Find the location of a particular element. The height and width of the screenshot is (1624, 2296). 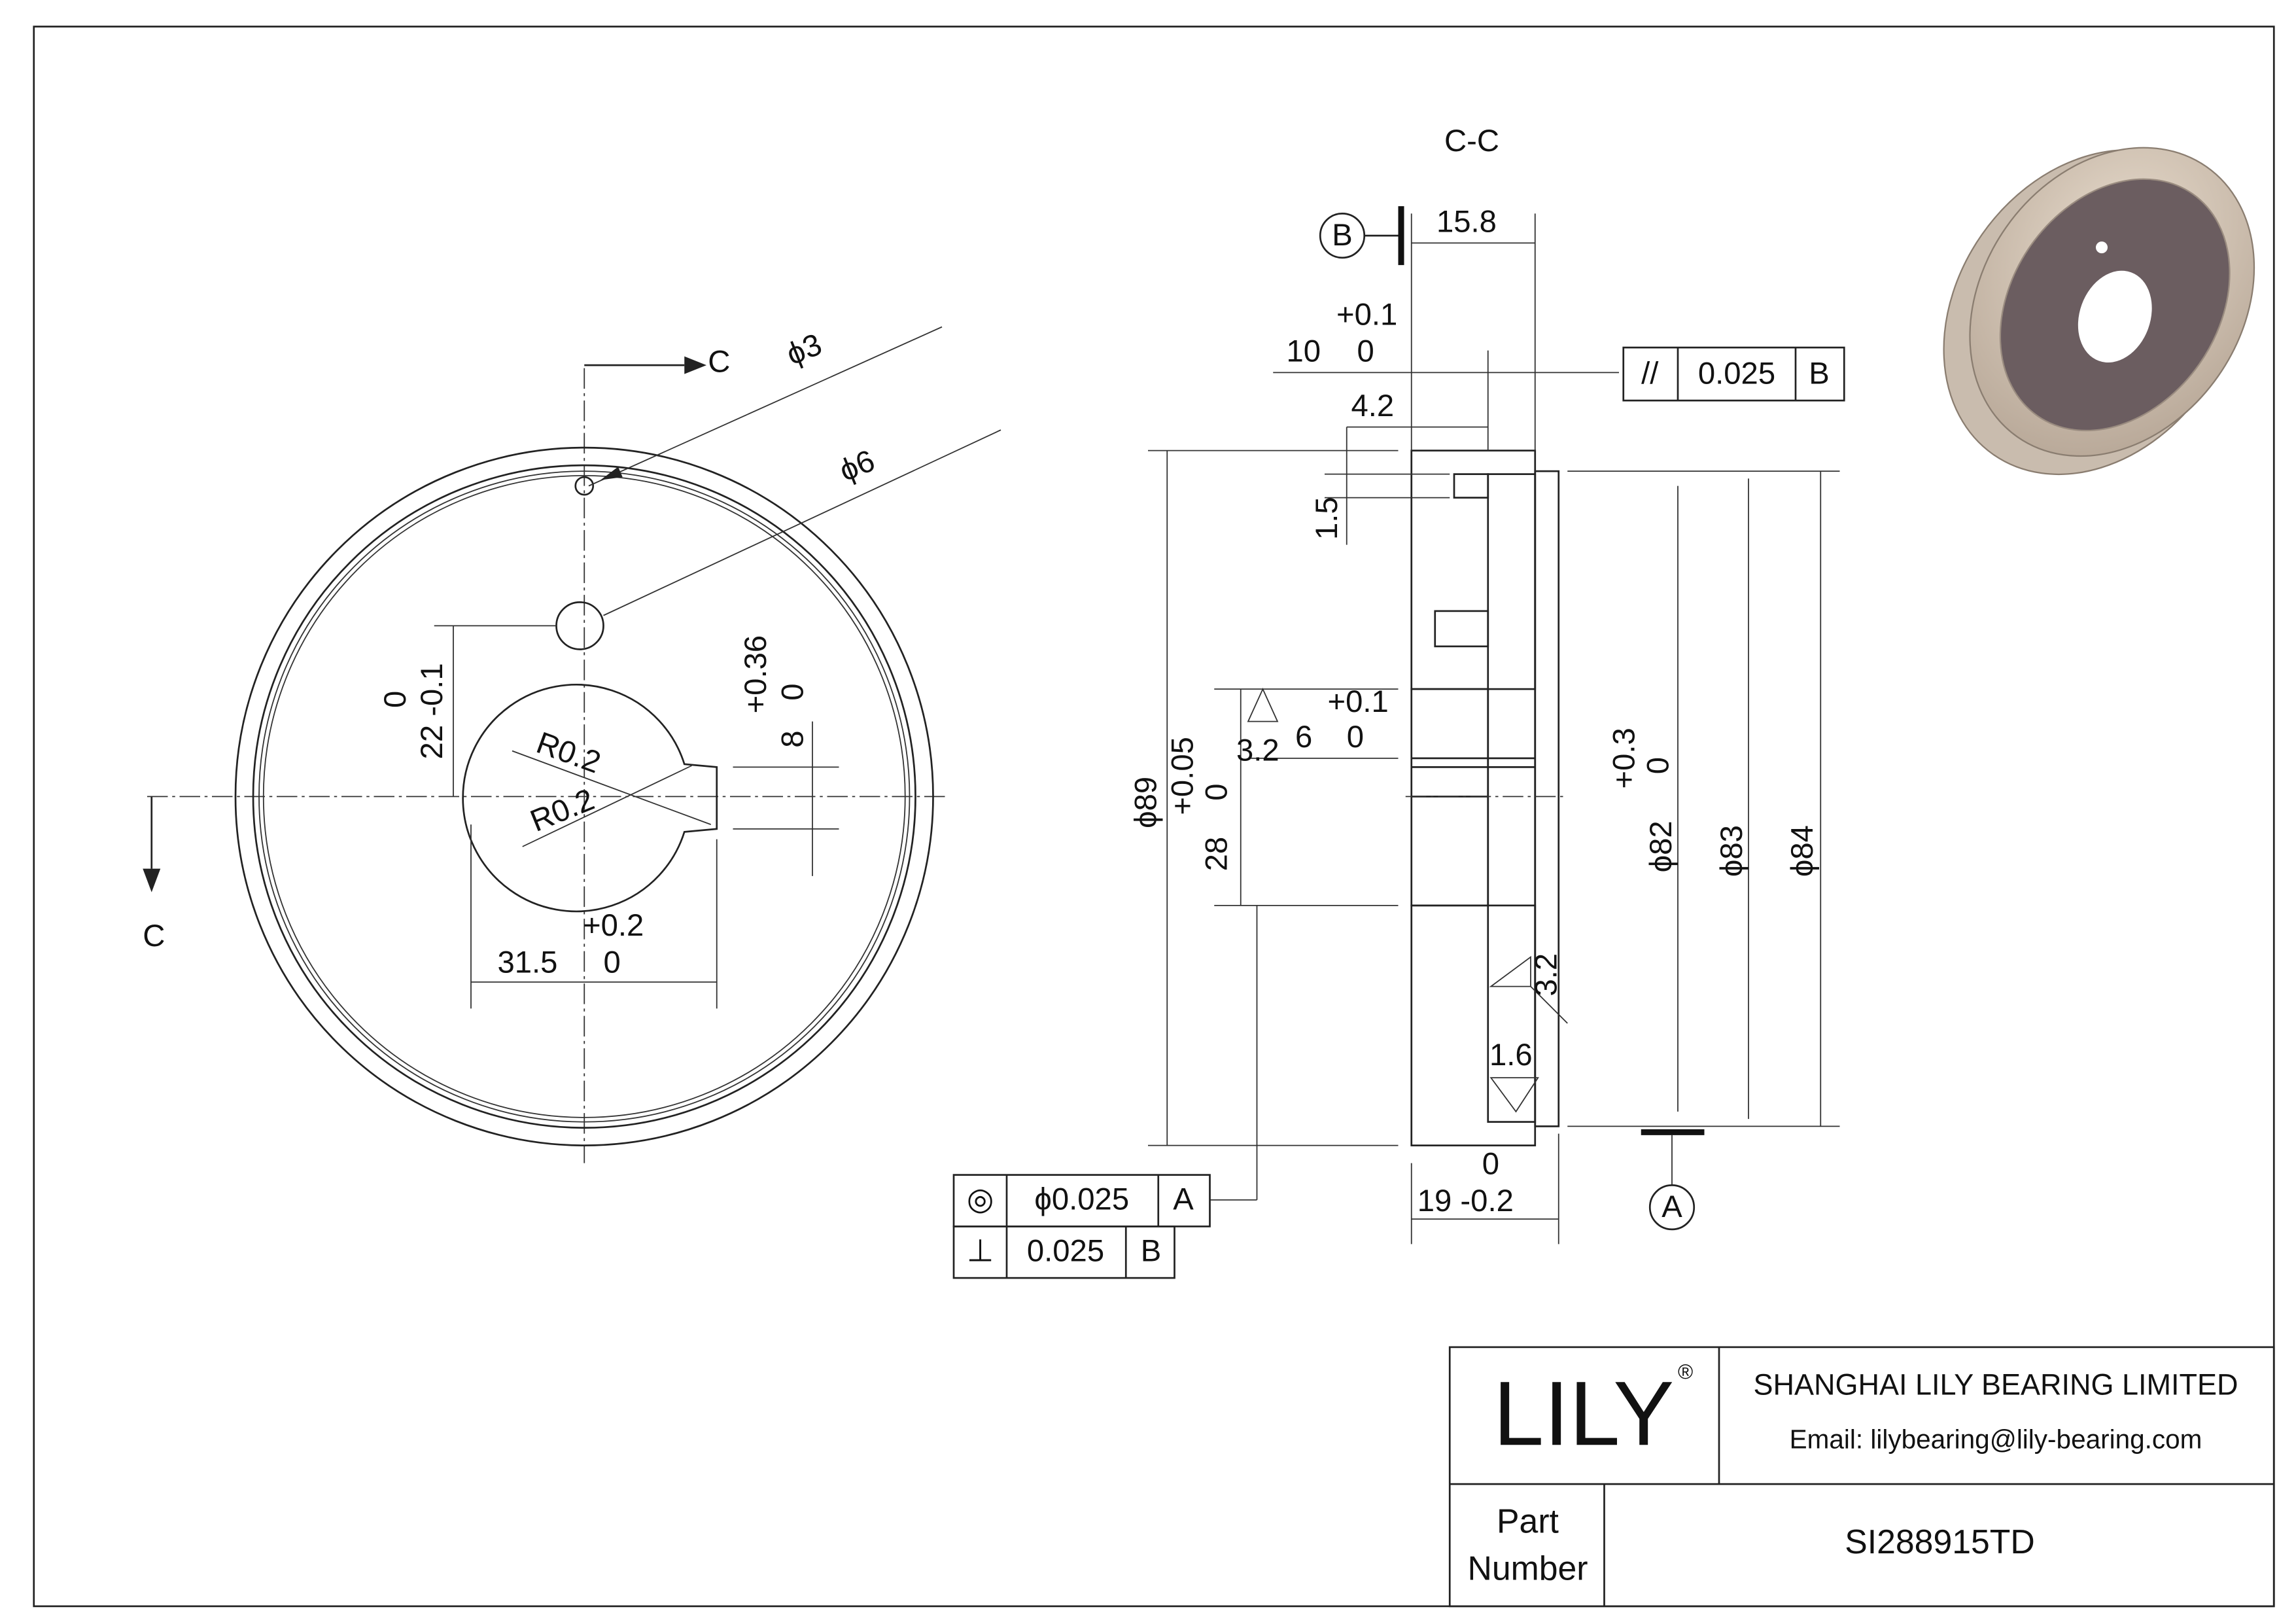

dimension: ϕ89 is located at coordinates (1145, 802).